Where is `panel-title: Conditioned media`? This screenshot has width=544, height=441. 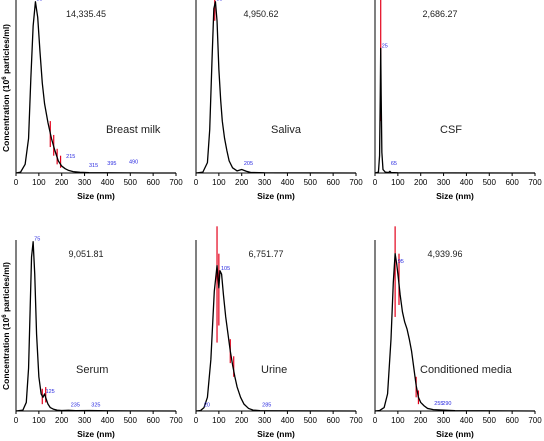 panel-title: Conditioned media is located at coordinates (466, 370).